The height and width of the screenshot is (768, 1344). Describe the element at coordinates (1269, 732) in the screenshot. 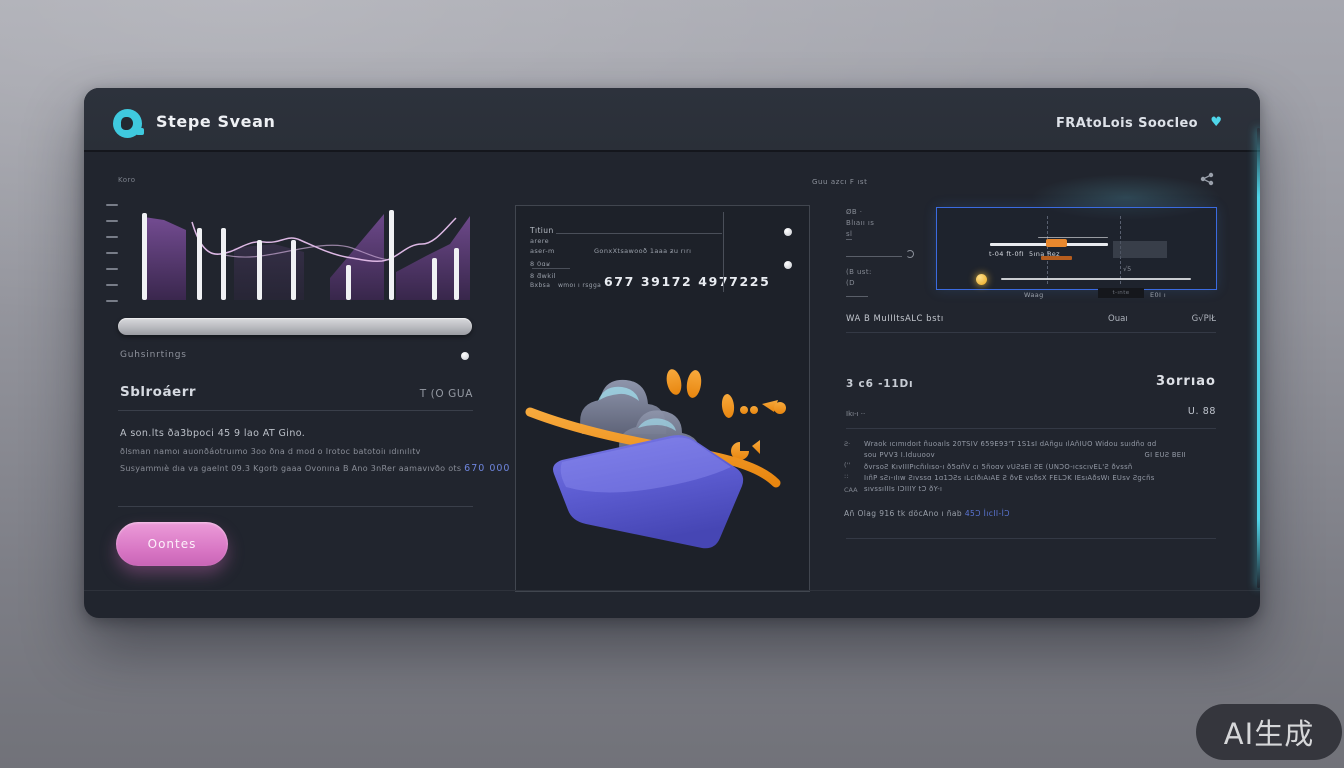

I see `ai-generated-watermark: AI生成` at that location.